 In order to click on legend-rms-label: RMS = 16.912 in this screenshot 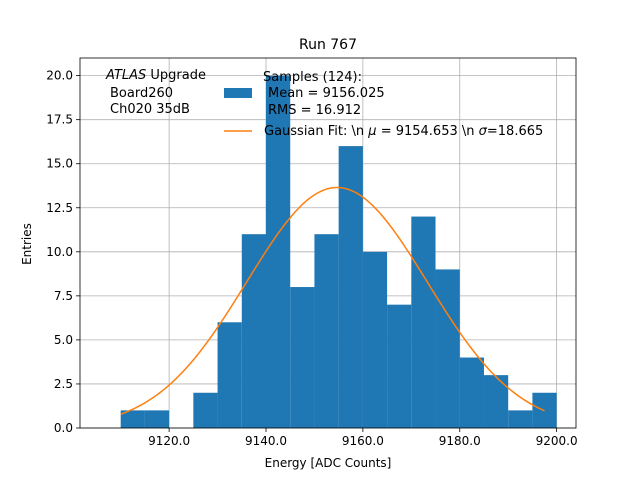, I will do `click(314, 110)`.